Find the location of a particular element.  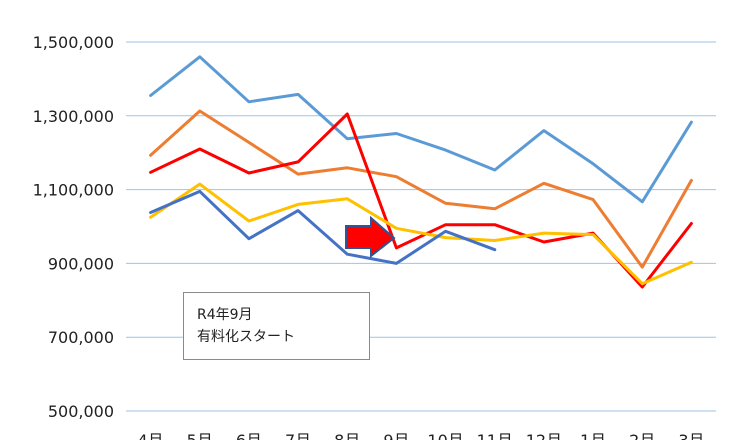

y-tick-label: 900,000 is located at coordinates (81, 263).